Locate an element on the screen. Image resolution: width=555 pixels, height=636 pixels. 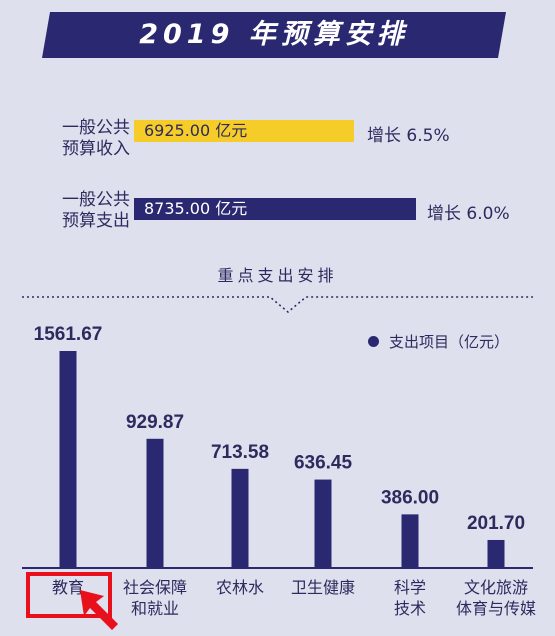
category-label-4-0: 科学 is located at coordinates (410, 587).